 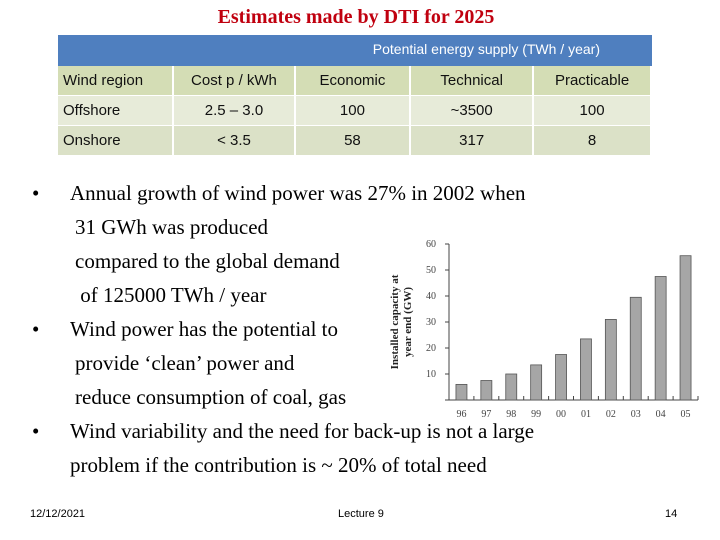 What do you see at coordinates (472, 140) in the screenshot?
I see `table-cell: 317` at bounding box center [472, 140].